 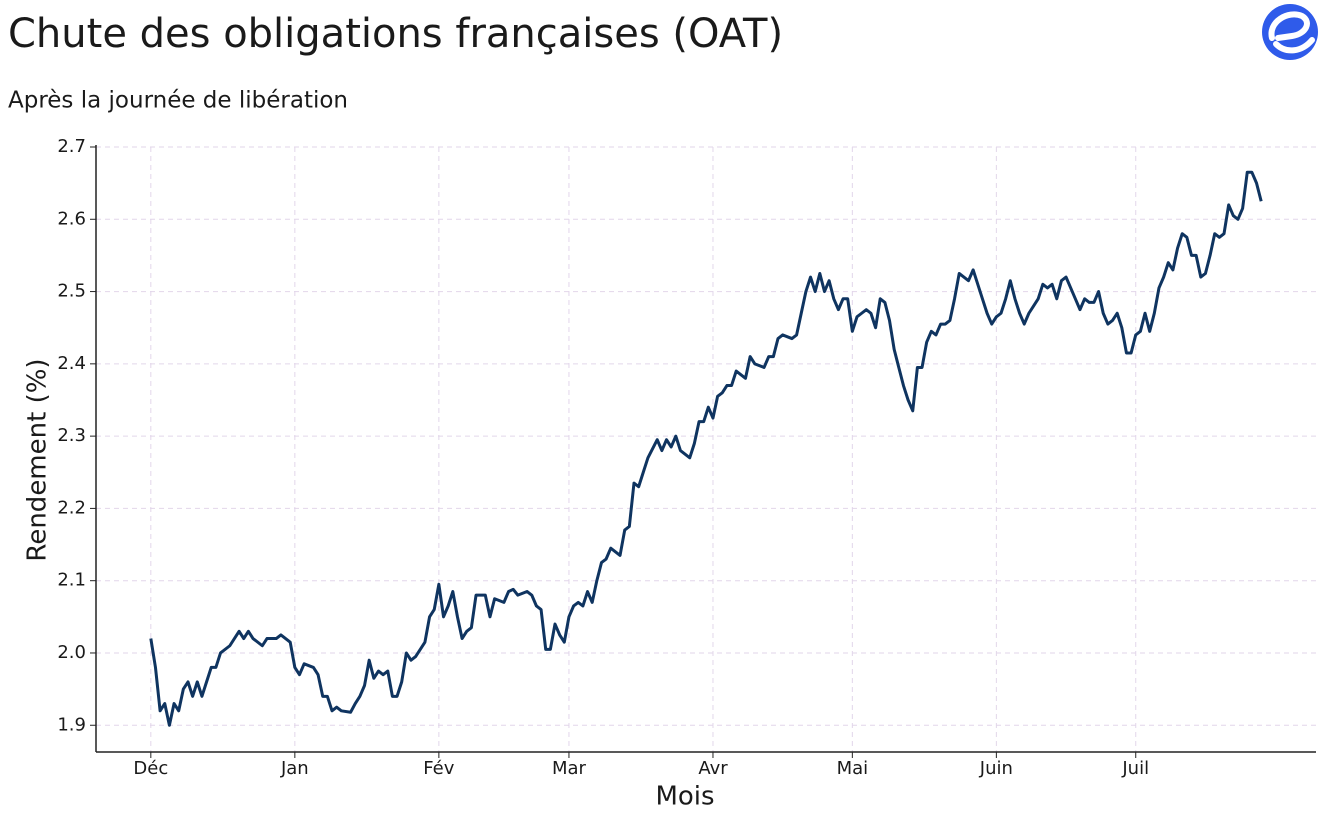 What do you see at coordinates (713, 768) in the screenshot?
I see `x-tick-label: Avr` at bounding box center [713, 768].